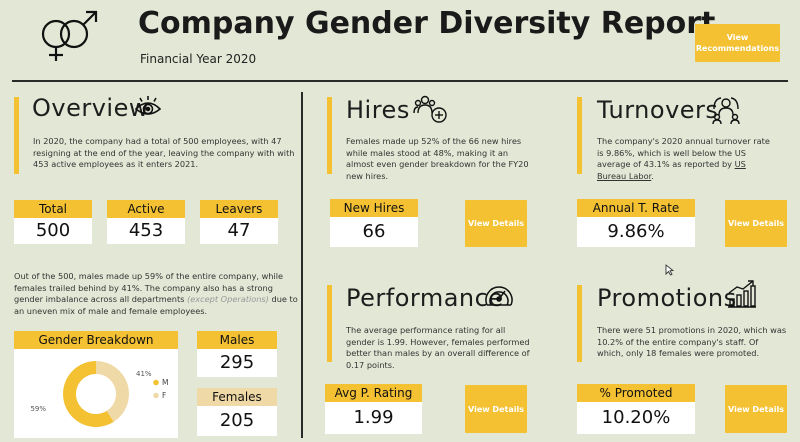 This screenshot has width=800, height=442. I want to click on eye-icon, so click(148, 107).